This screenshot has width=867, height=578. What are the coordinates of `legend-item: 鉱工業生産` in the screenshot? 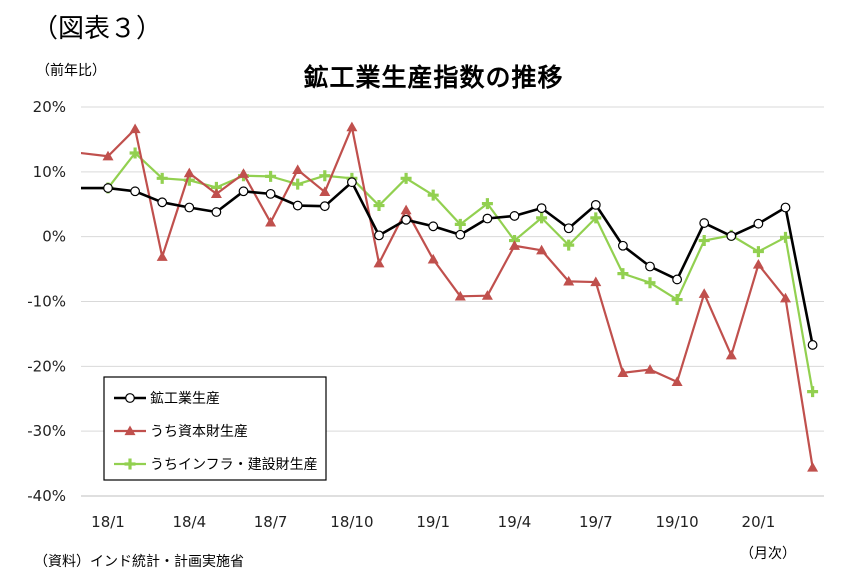 It's located at (167, 398).